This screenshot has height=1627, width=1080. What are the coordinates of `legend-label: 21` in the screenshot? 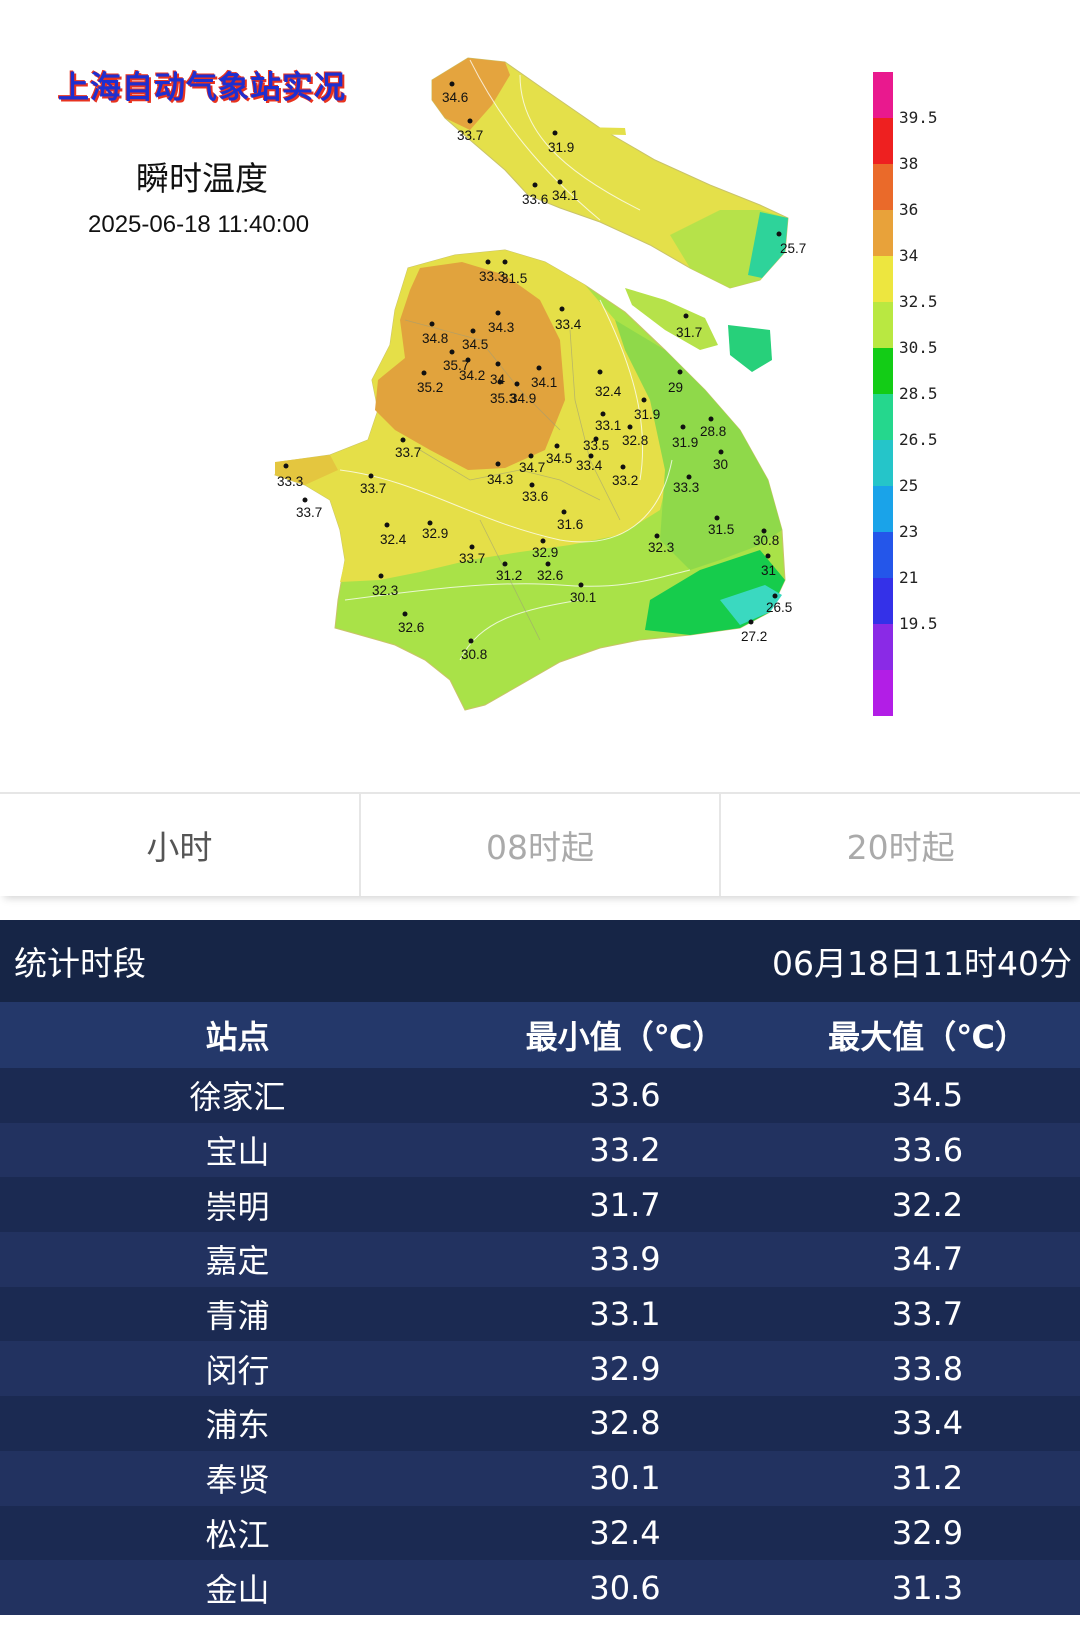 It's located at (908, 577).